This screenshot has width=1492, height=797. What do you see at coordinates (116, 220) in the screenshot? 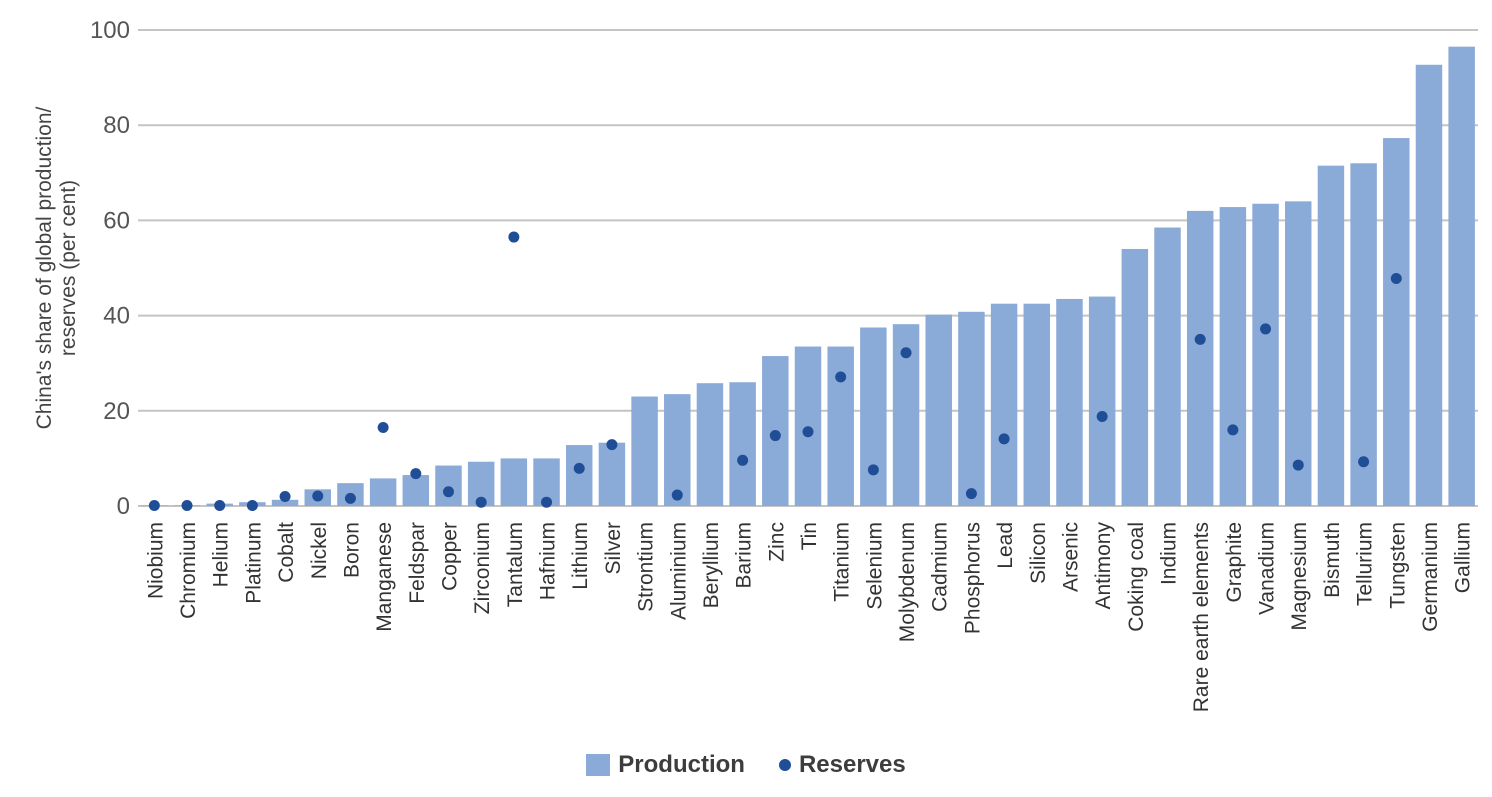
I see `y-tick-label: 60` at bounding box center [116, 220].